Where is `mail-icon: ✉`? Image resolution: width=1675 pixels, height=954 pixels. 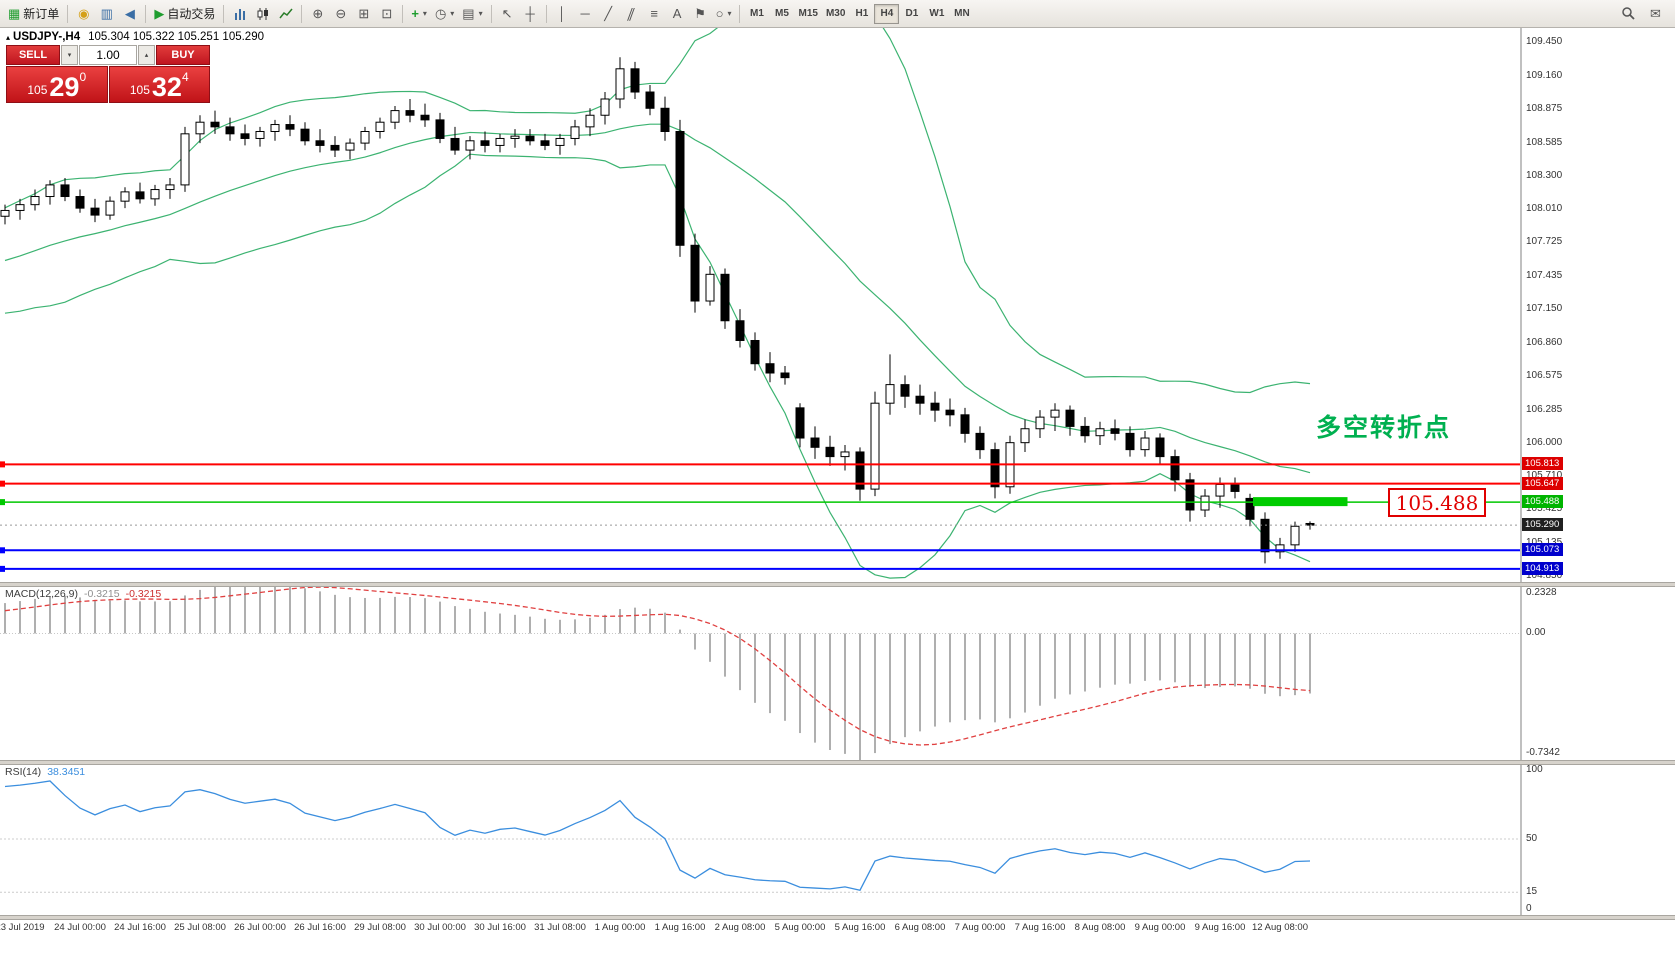 mail-icon: ✉ is located at coordinates (1655, 13).